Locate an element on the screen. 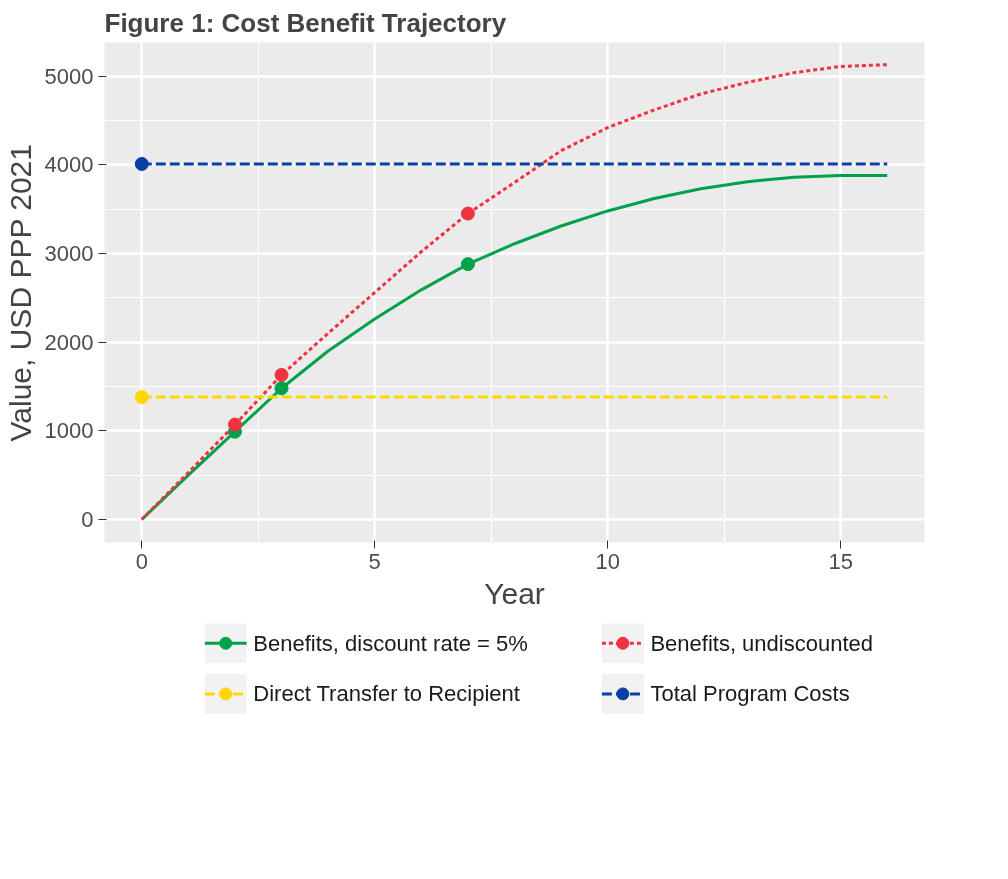 The width and height of the screenshot is (1008, 879). legend-label: Total Program Costs is located at coordinates (750, 694).